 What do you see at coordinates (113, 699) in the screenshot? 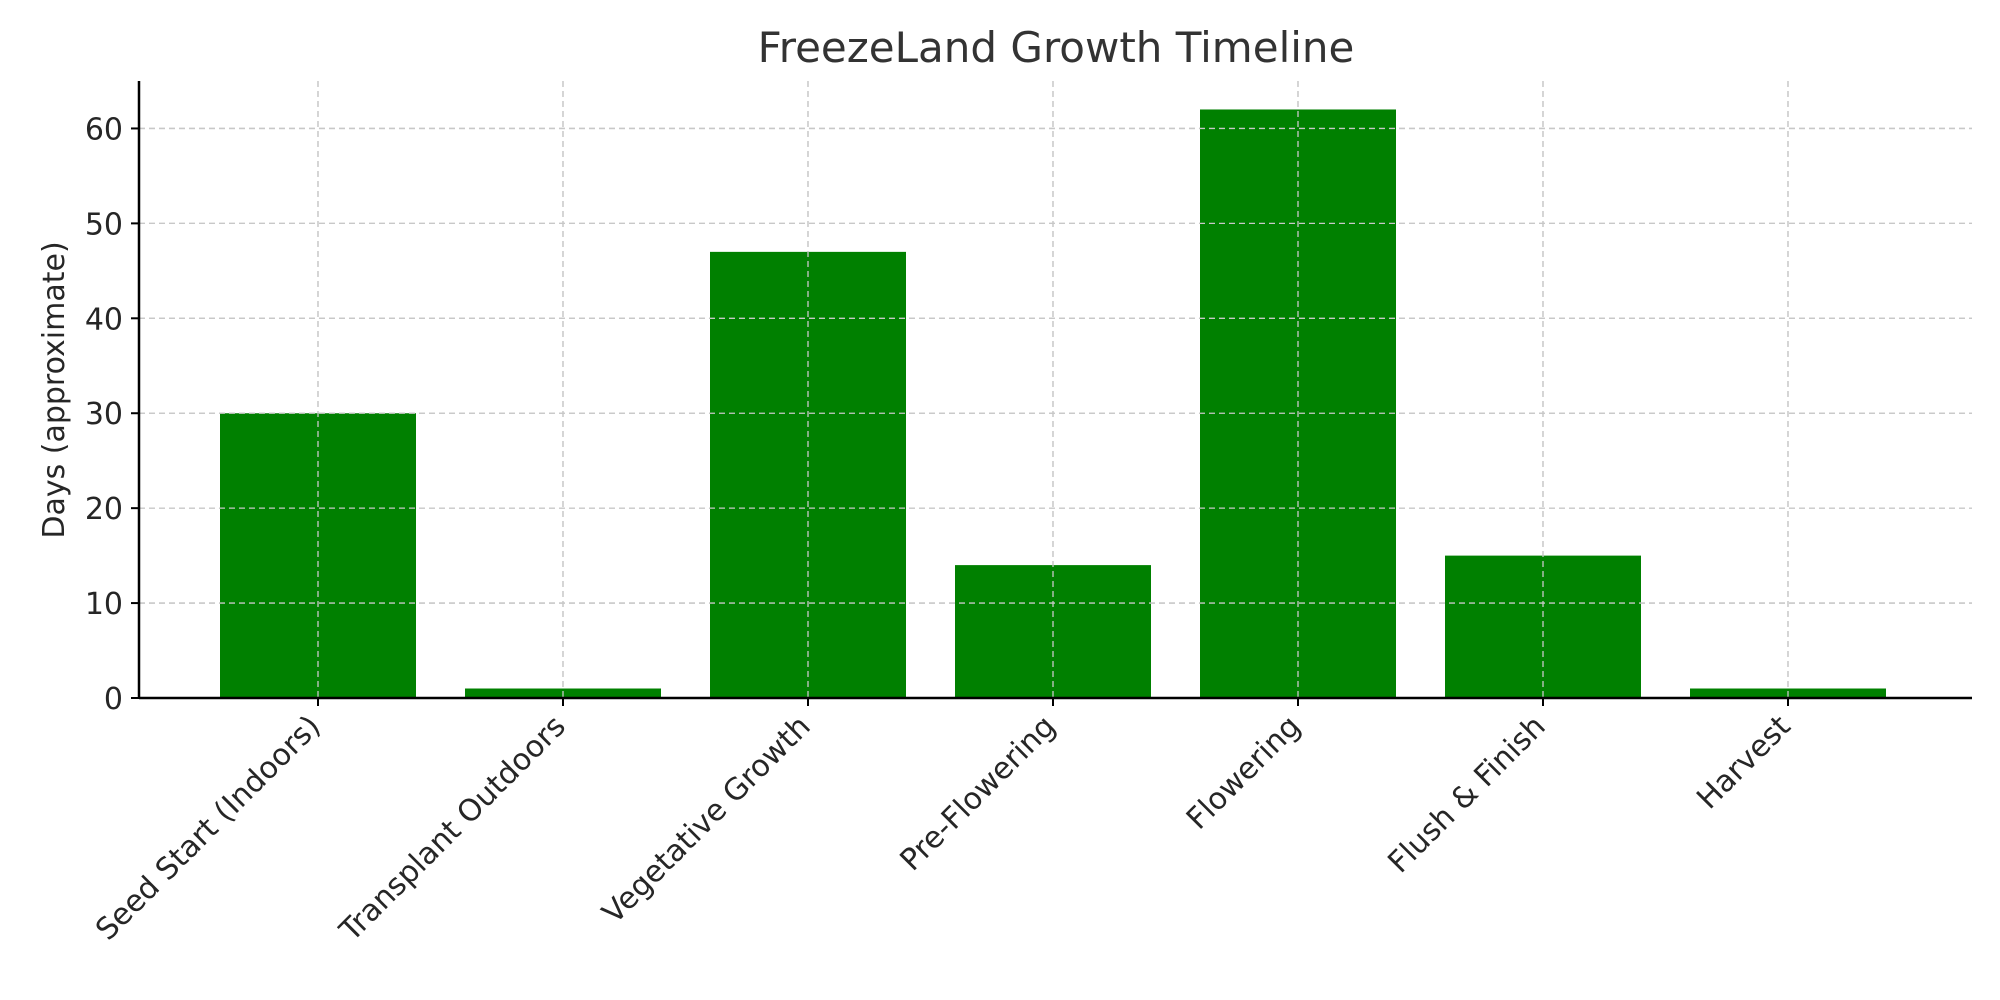
I see `y-tick-label: 0` at bounding box center [113, 699].